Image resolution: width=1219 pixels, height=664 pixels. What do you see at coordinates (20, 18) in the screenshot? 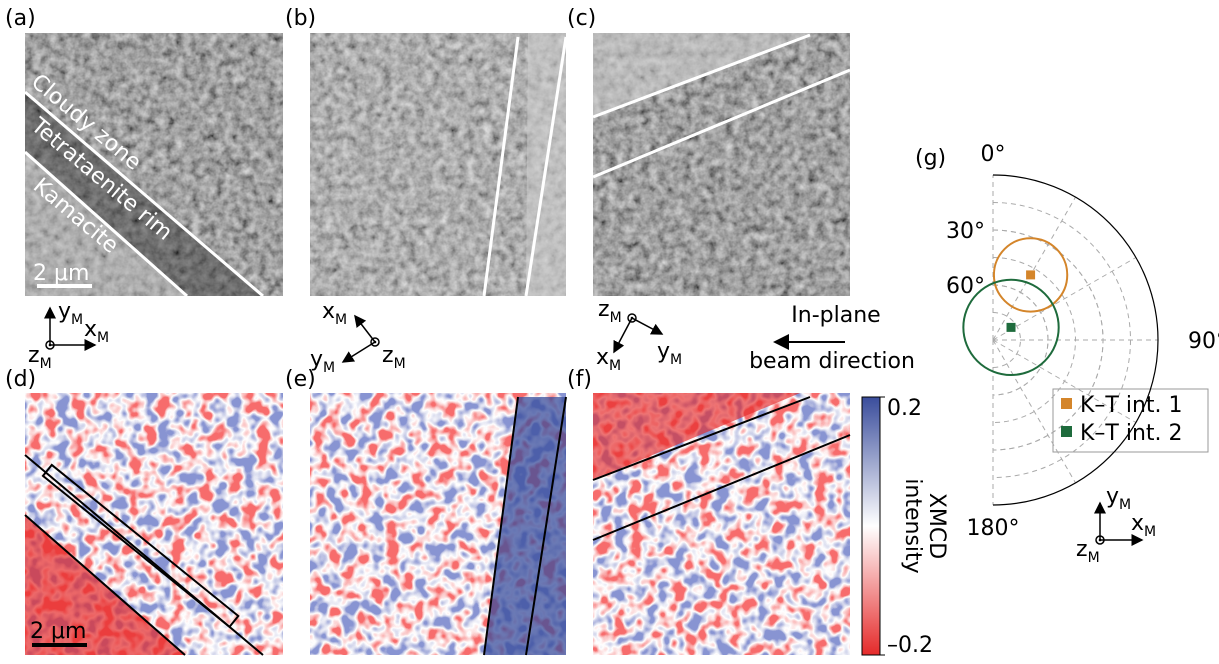
I see `panel-label: (a)` at bounding box center [20, 18].